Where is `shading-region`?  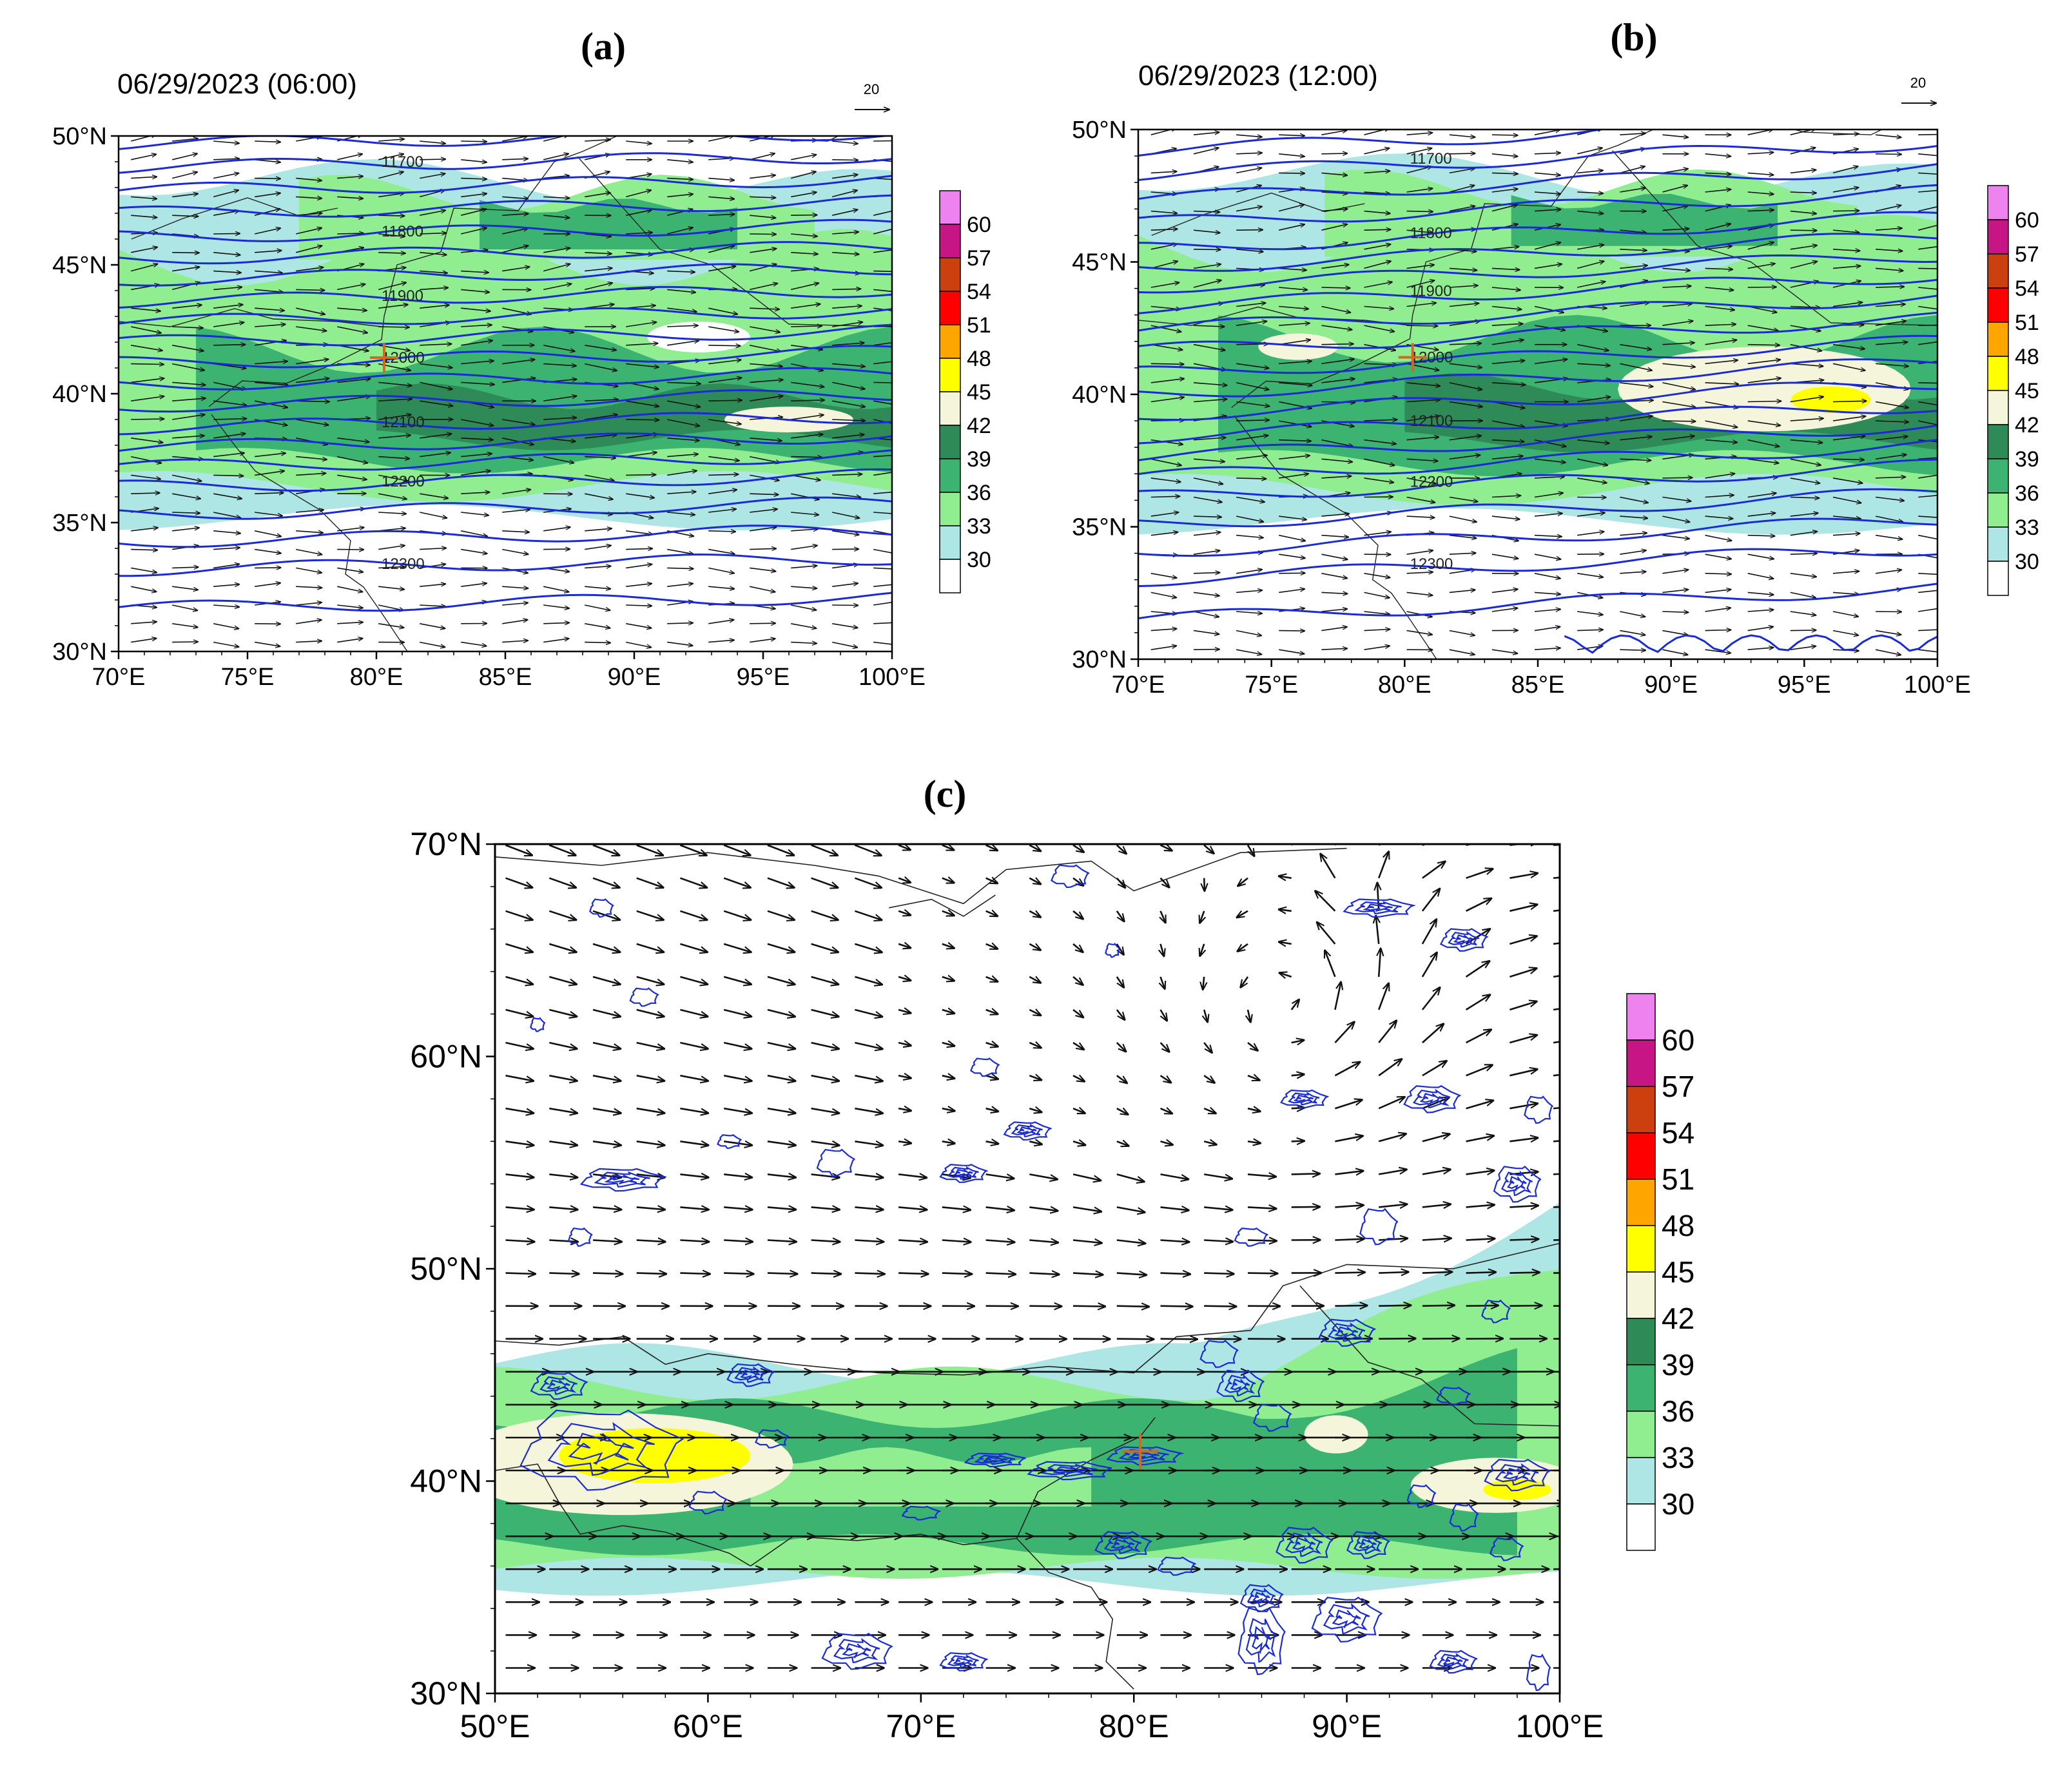 shading-region is located at coordinates (921, 1477).